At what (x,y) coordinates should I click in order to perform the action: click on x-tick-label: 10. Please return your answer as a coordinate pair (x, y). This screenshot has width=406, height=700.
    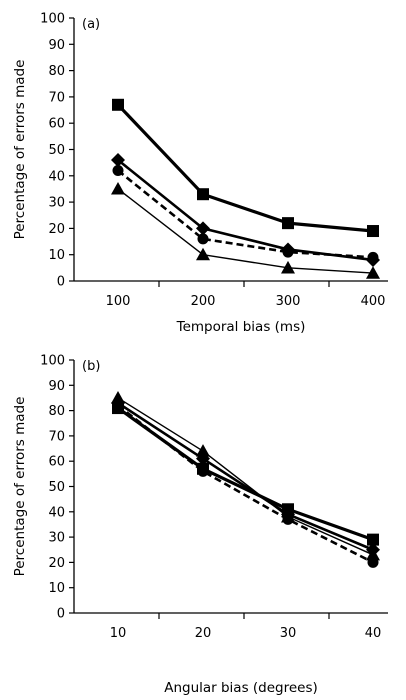
    Looking at the image, I should click on (118, 633).